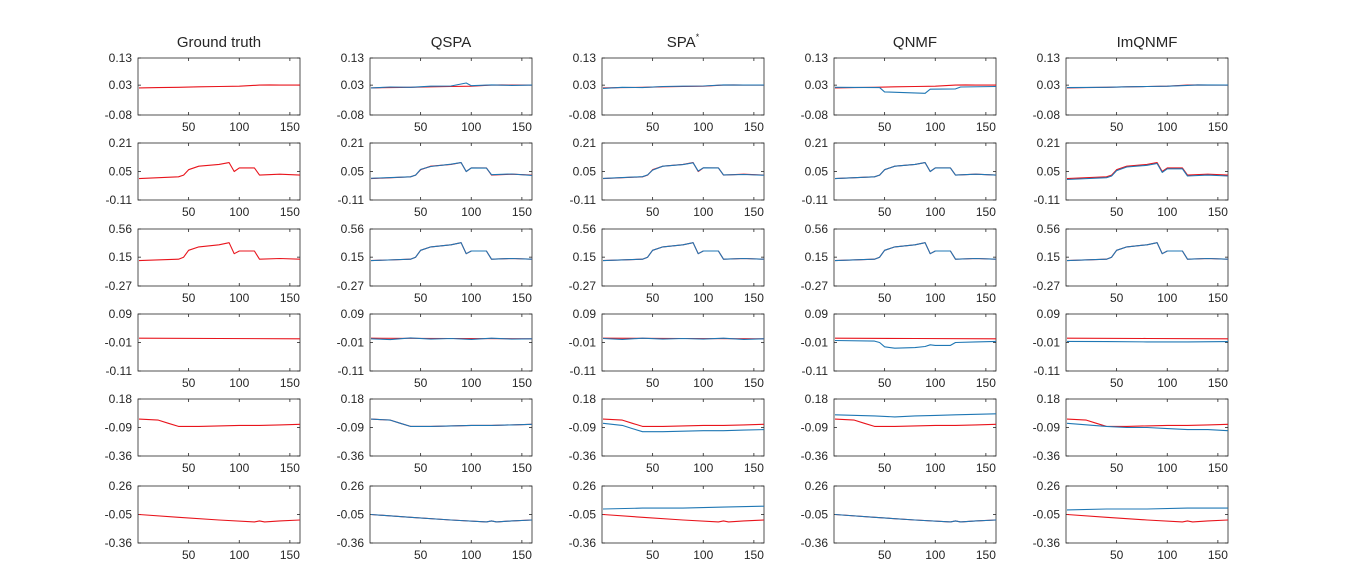 This screenshot has height=569, width=1366. I want to click on subplot-row6-imq: 0.26 -0.05 -0.36 50 100 150, so click(1131, 520).